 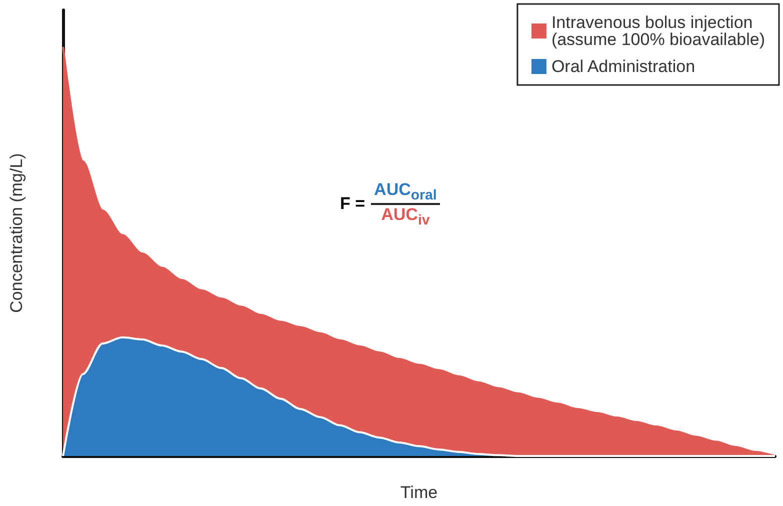 What do you see at coordinates (405, 192) in the screenshot?
I see `annotation: AUC$_{oral}$` at bounding box center [405, 192].